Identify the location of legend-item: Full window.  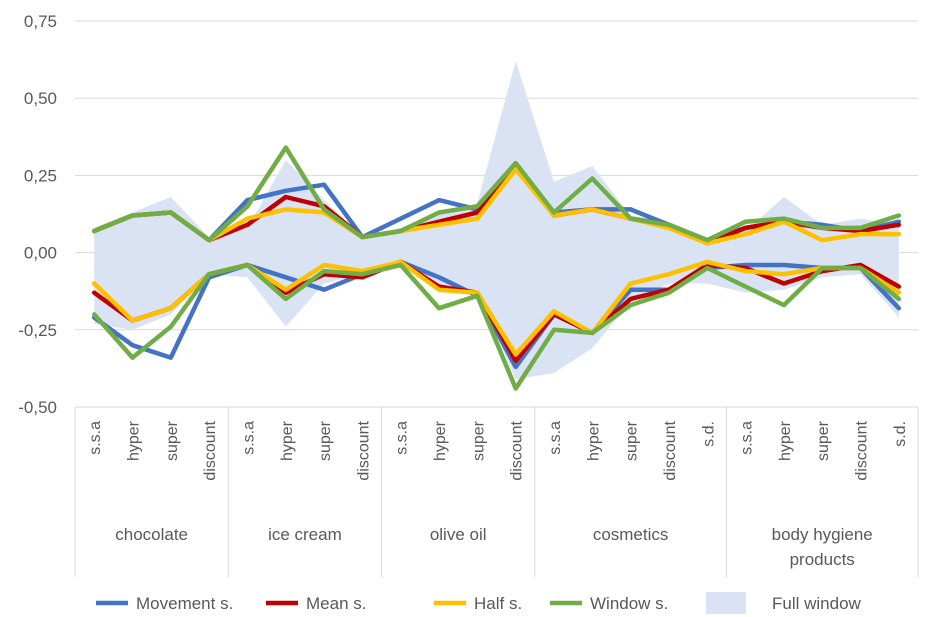
(784, 603).